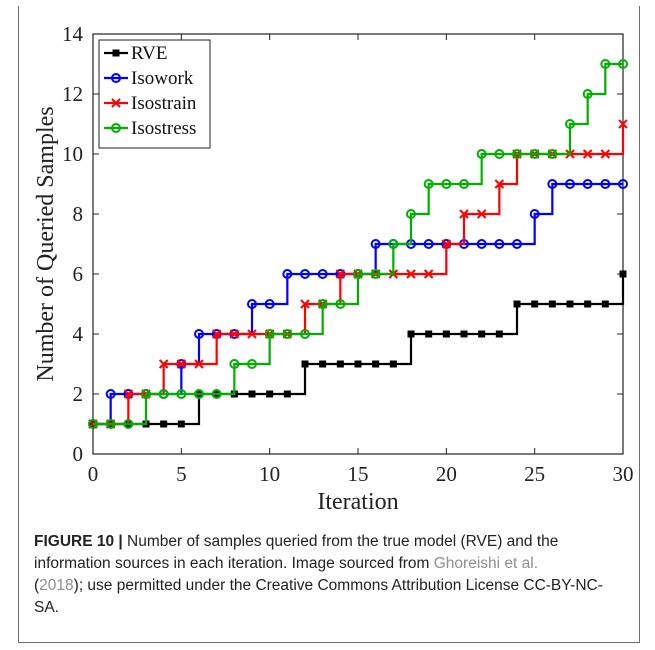 The image size is (655, 650). What do you see at coordinates (46, 243) in the screenshot?
I see `y-axis-title: Number of Queried Samples` at bounding box center [46, 243].